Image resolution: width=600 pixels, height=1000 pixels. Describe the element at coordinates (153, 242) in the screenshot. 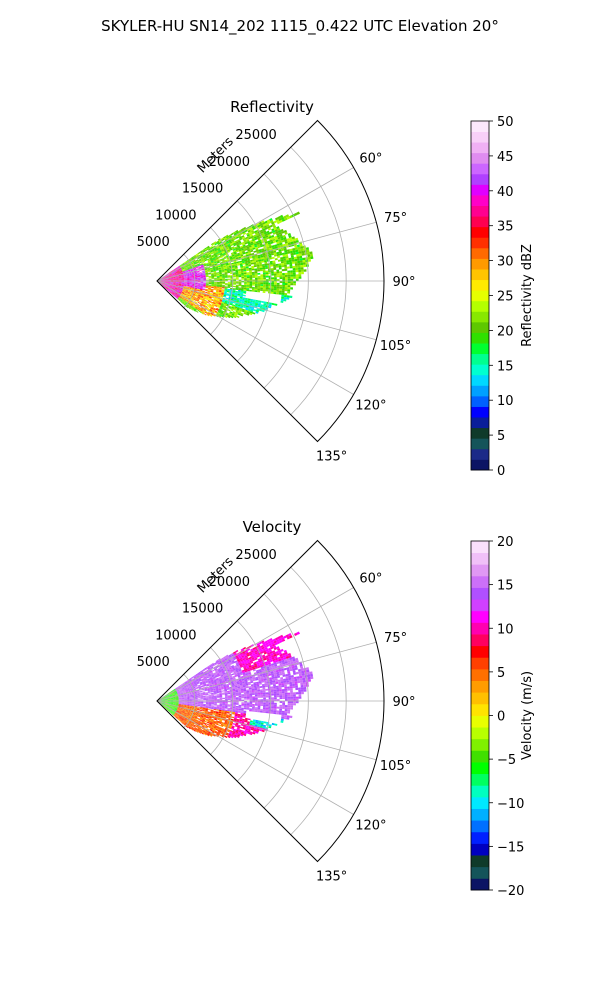

I see `reflectivity-radial-tick-label: 5000` at that location.